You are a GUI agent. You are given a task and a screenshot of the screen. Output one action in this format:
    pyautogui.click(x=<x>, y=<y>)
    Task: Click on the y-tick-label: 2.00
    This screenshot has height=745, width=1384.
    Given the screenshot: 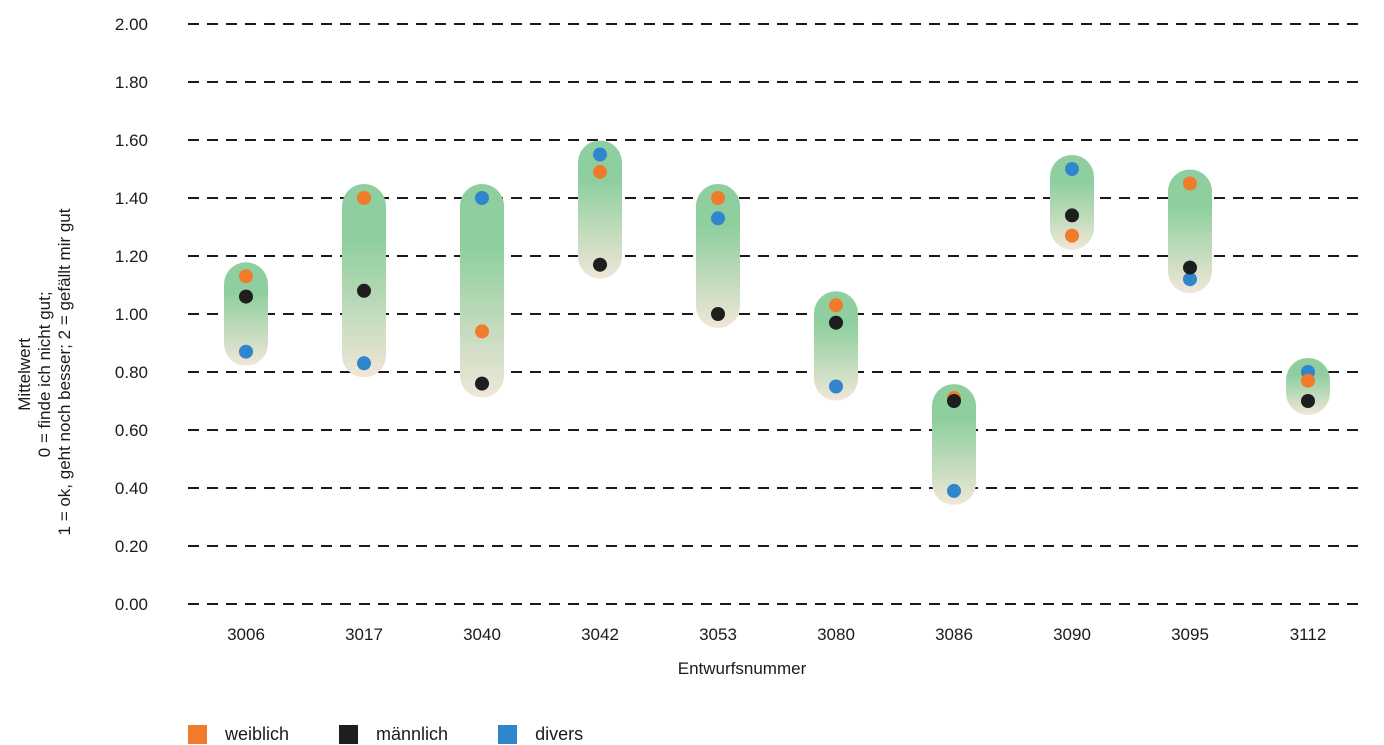 What is the action you would take?
    pyautogui.click(x=131, y=24)
    